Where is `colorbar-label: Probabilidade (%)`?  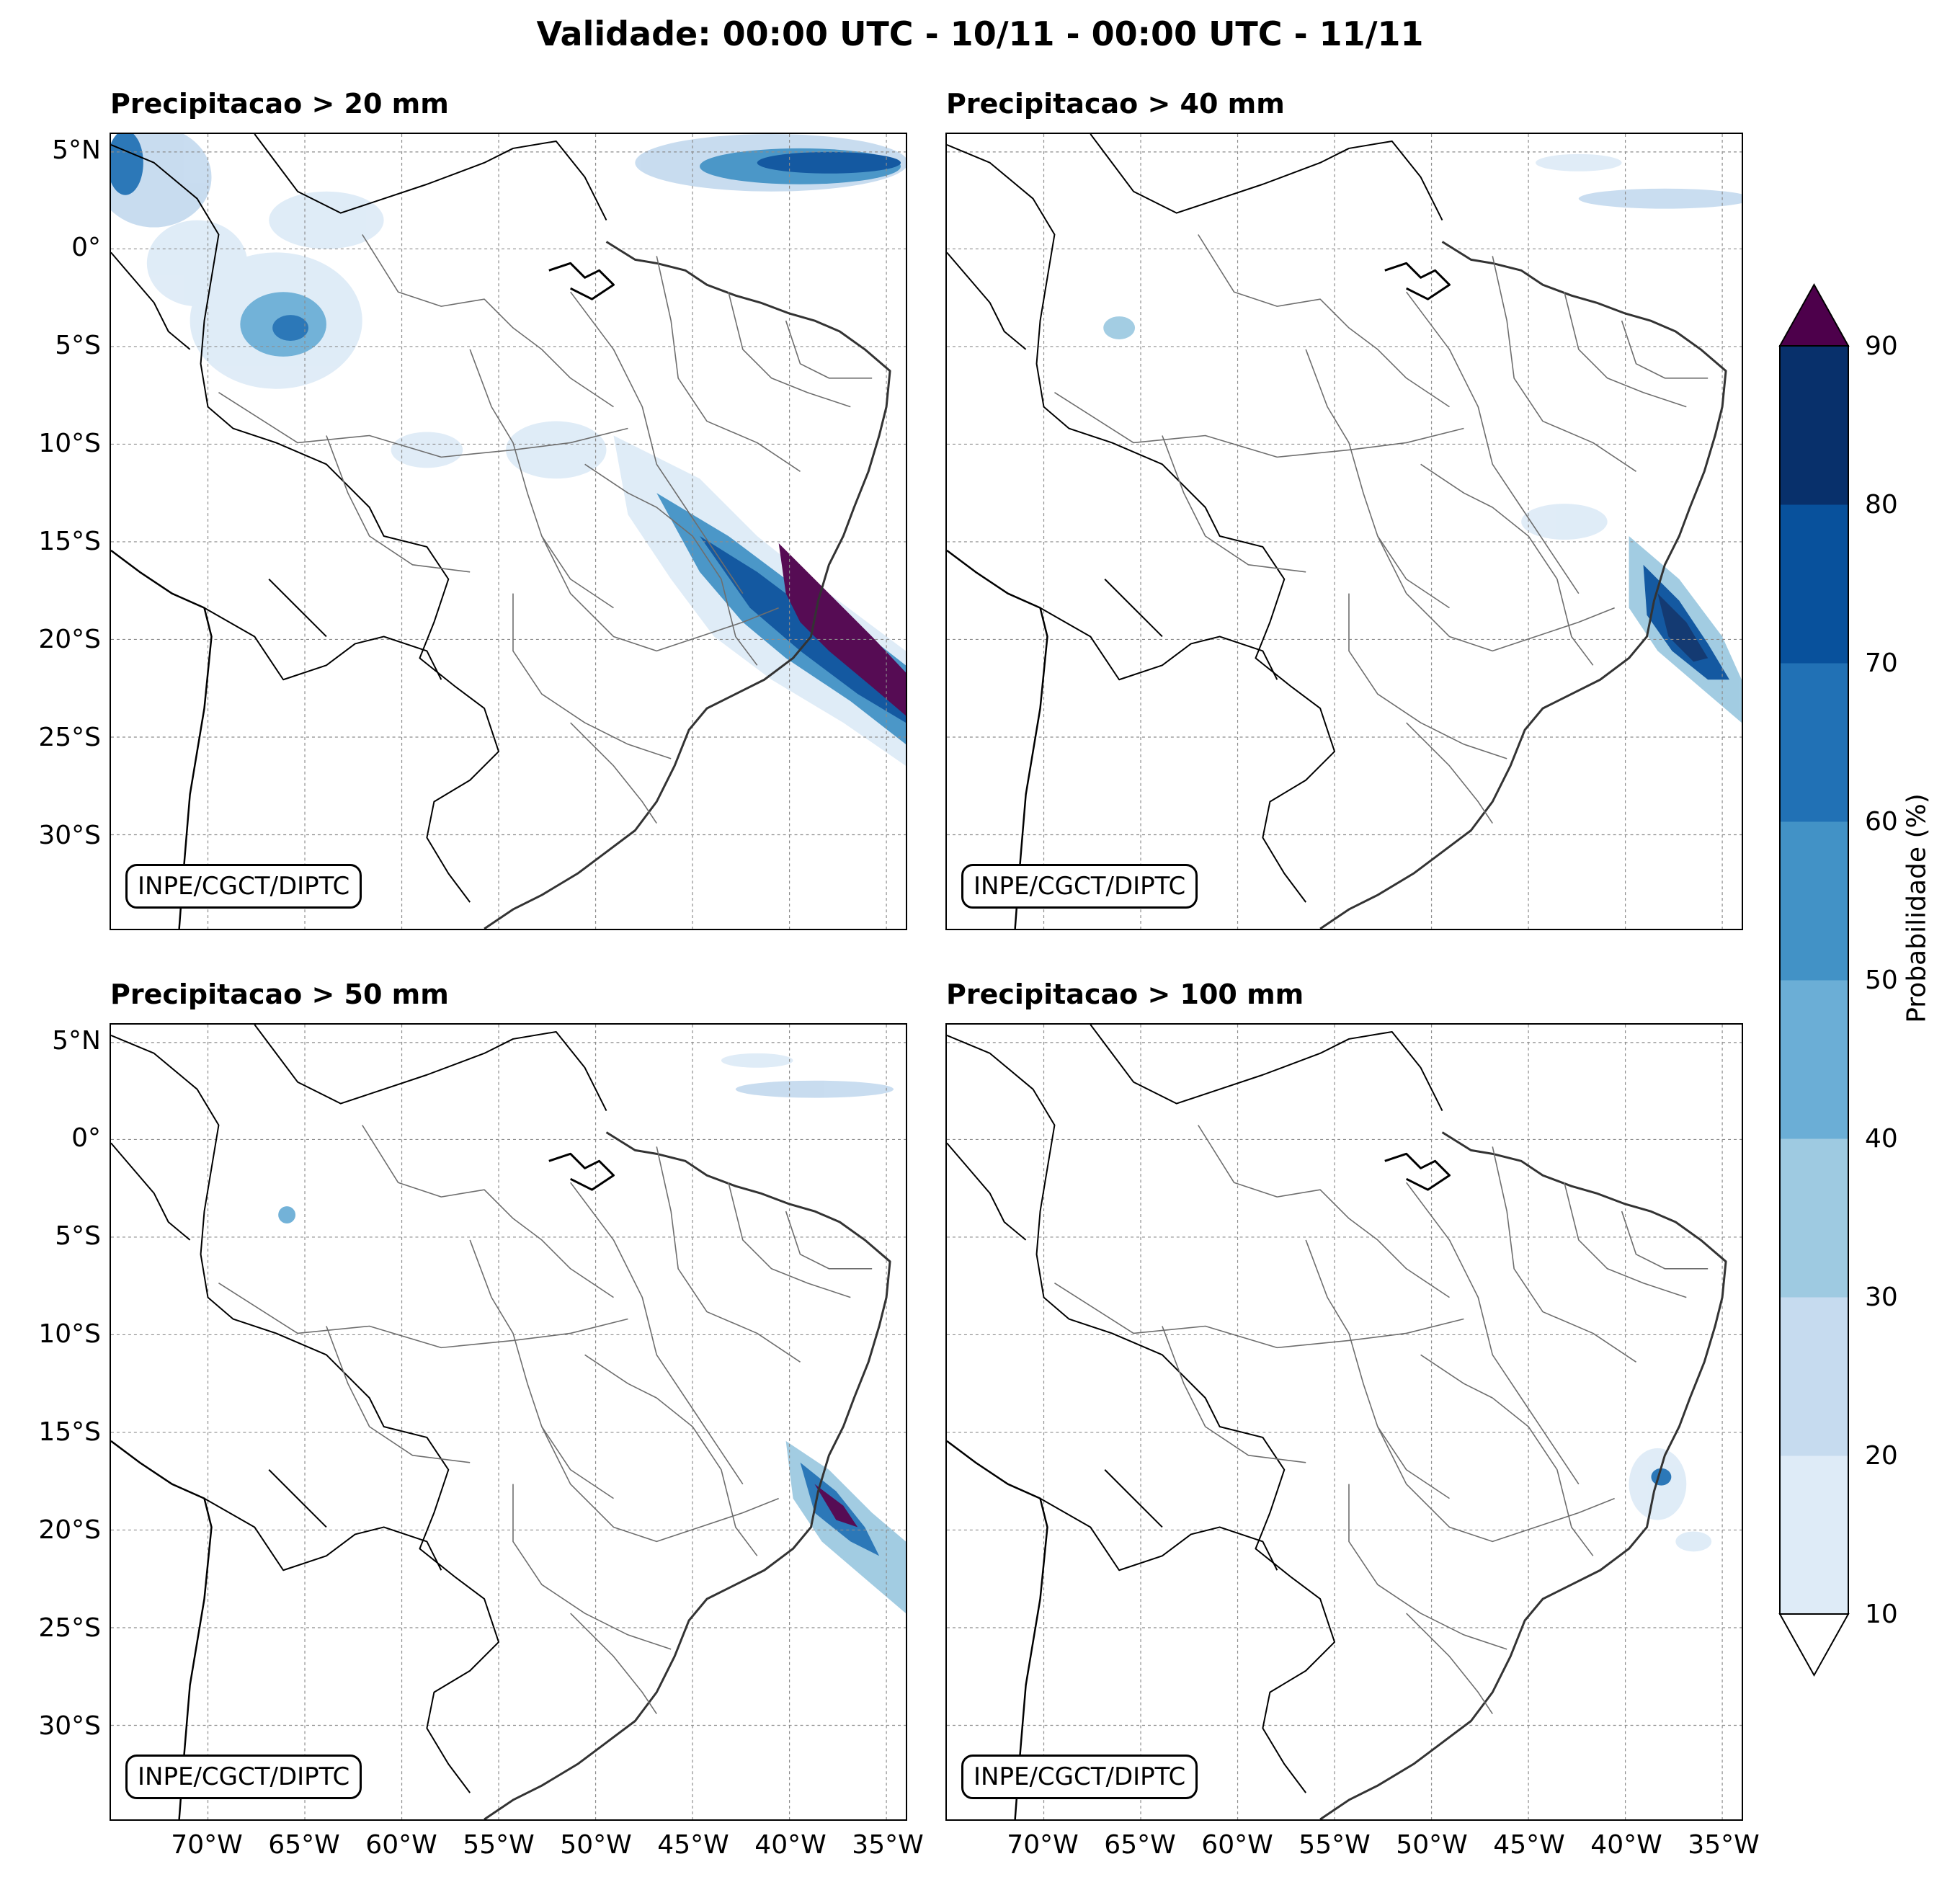
colorbar-label: Probabilidade (%) is located at coordinates (1917, 908).